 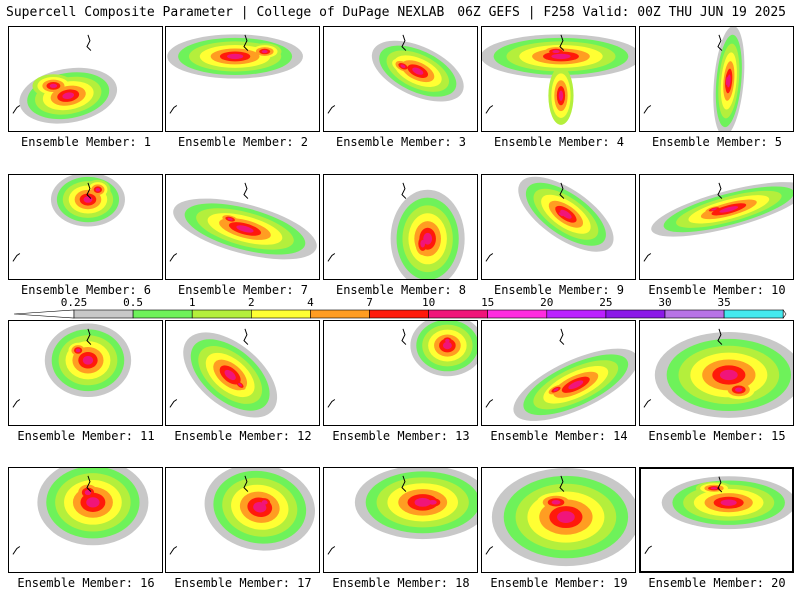 I want to click on colorbar-max-arrow, so click(x=784, y=314).